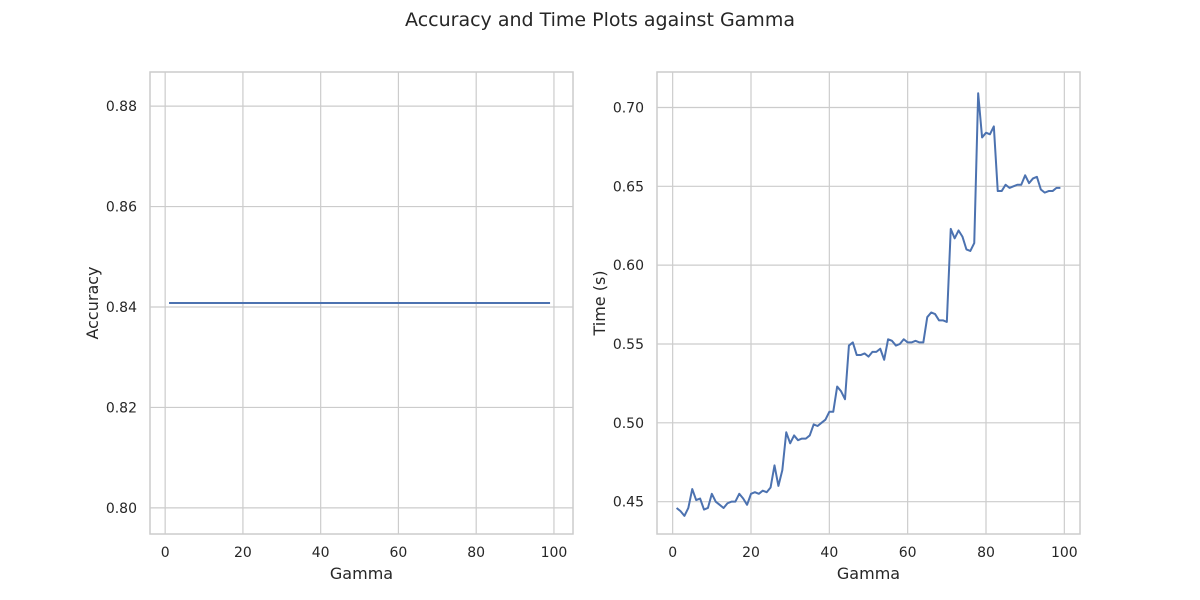 The image size is (1200, 600). Describe the element at coordinates (121, 308) in the screenshot. I see `y-tick-label: 0.84` at that location.